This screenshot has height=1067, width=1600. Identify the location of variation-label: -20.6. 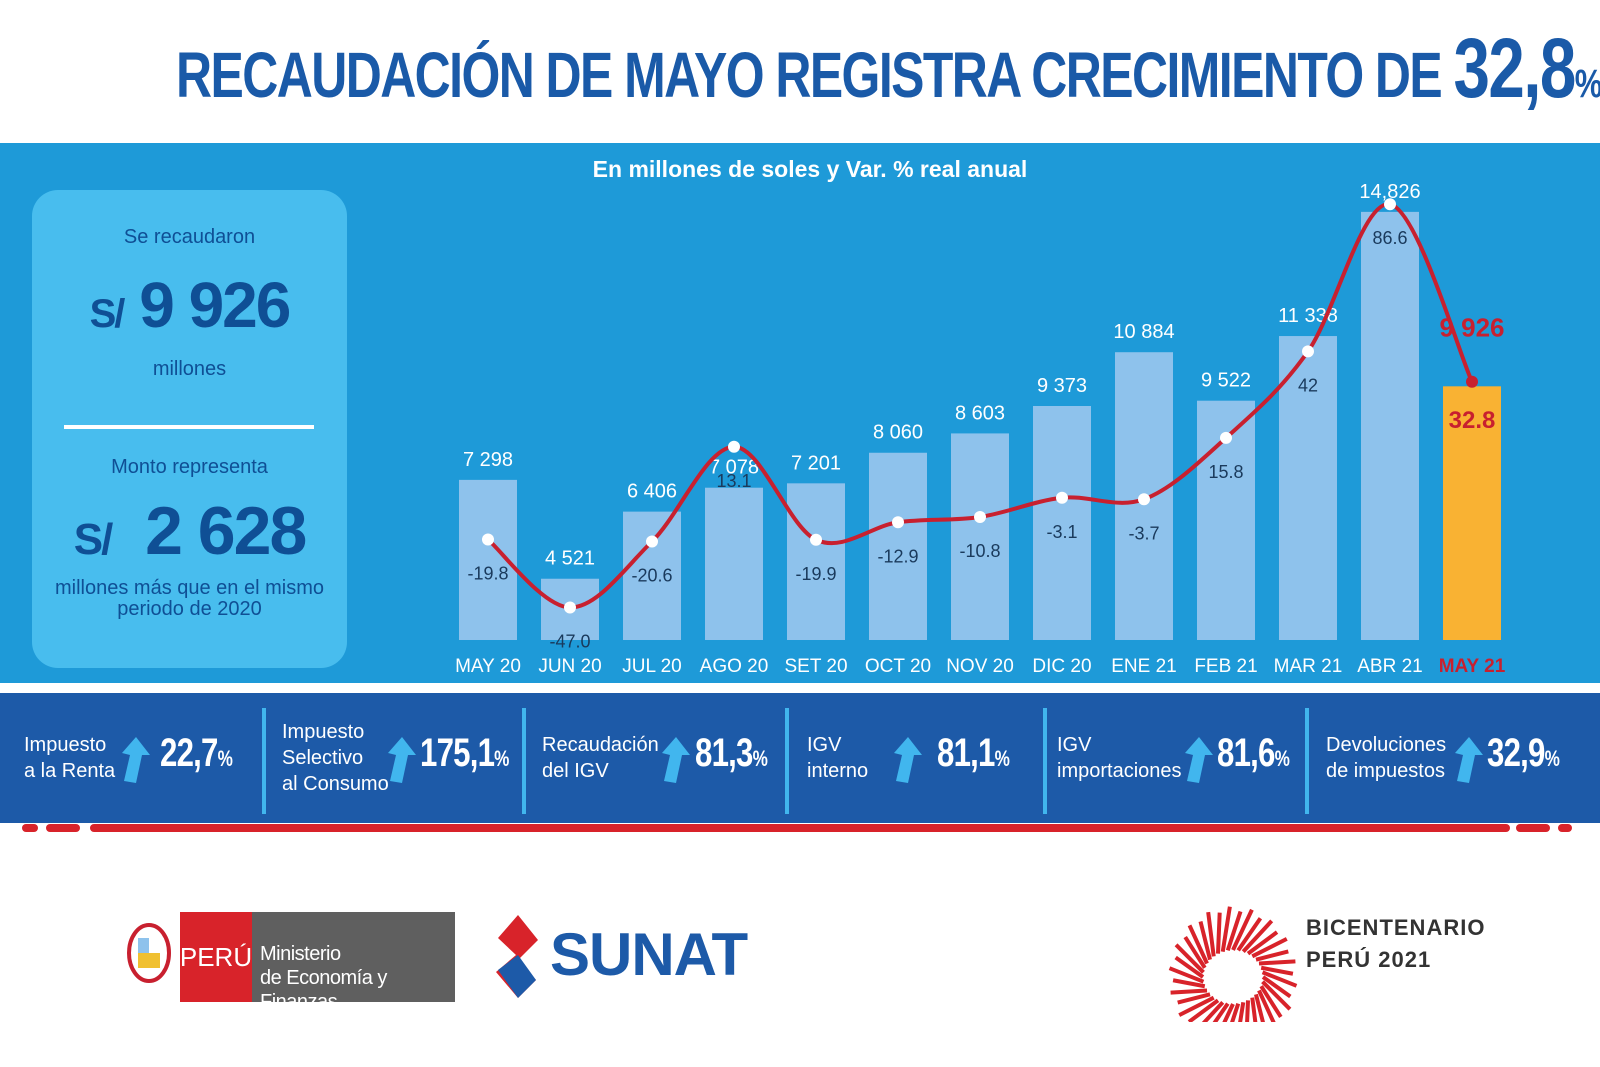
(651, 576).